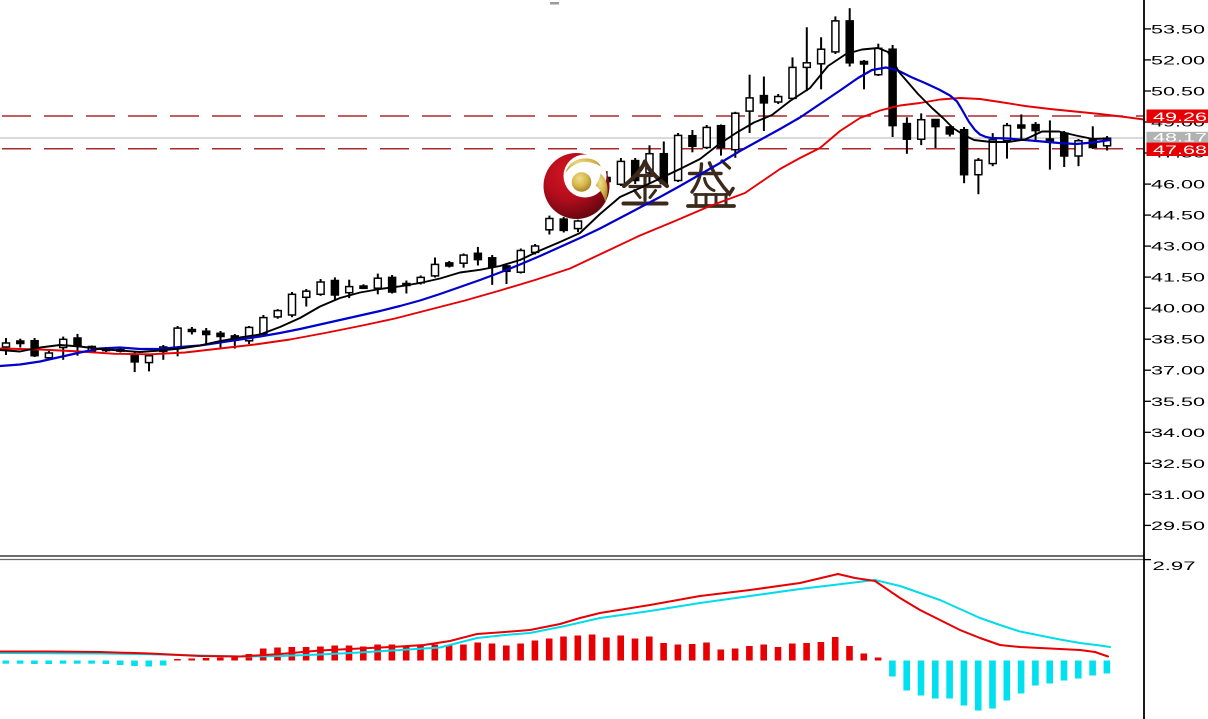 Image resolution: width=1208 pixels, height=719 pixels. What do you see at coordinates (1178, 495) in the screenshot?
I see `svg-text: 31.00` at bounding box center [1178, 495].